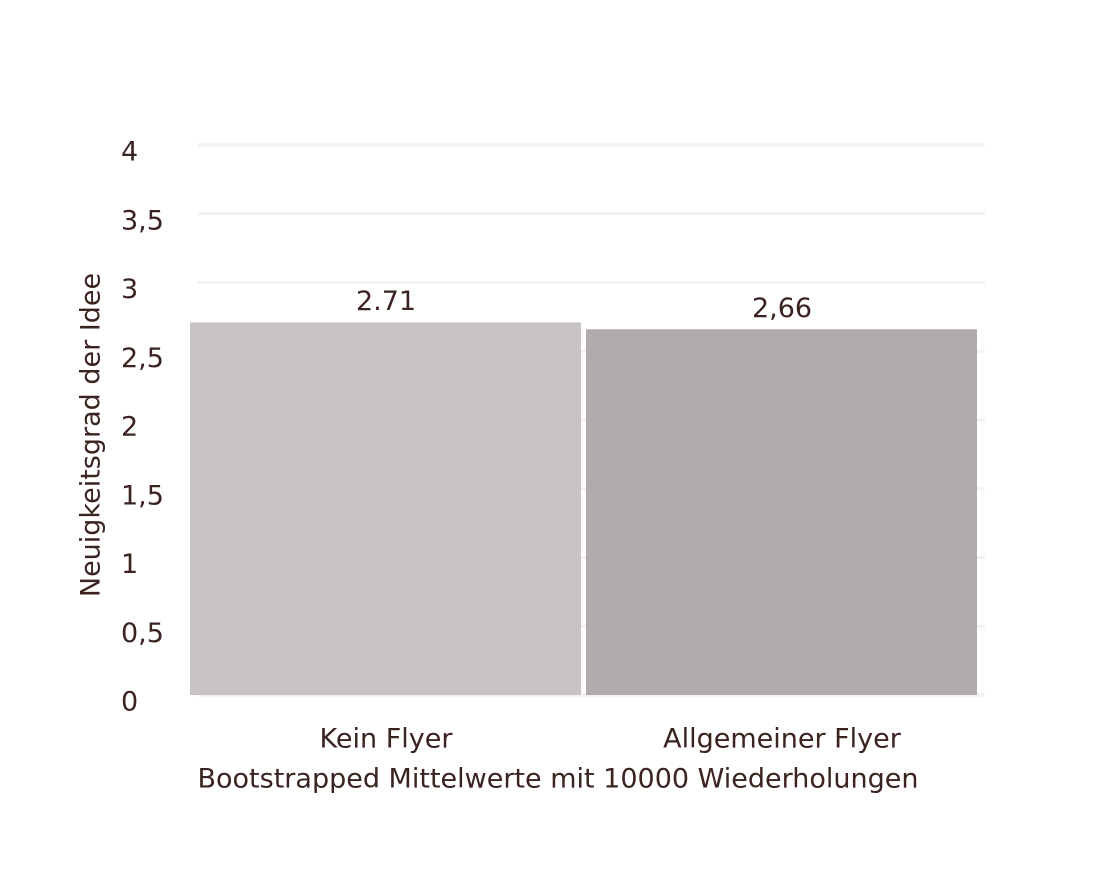 This screenshot has width=1119, height=889. What do you see at coordinates (129, 289) in the screenshot?
I see `y-tick-label: 3` at bounding box center [129, 289].